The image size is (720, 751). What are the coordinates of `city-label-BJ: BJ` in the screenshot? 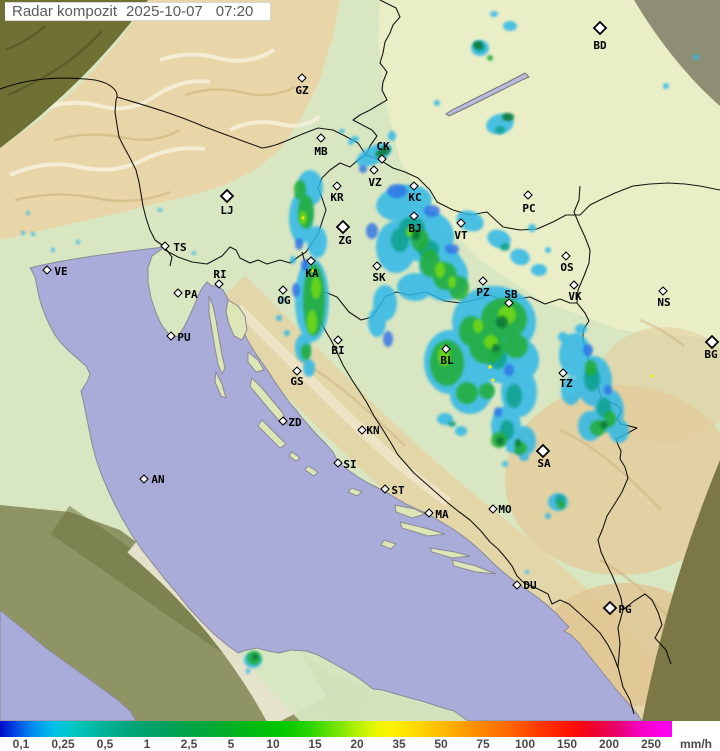 It's located at (414, 228).